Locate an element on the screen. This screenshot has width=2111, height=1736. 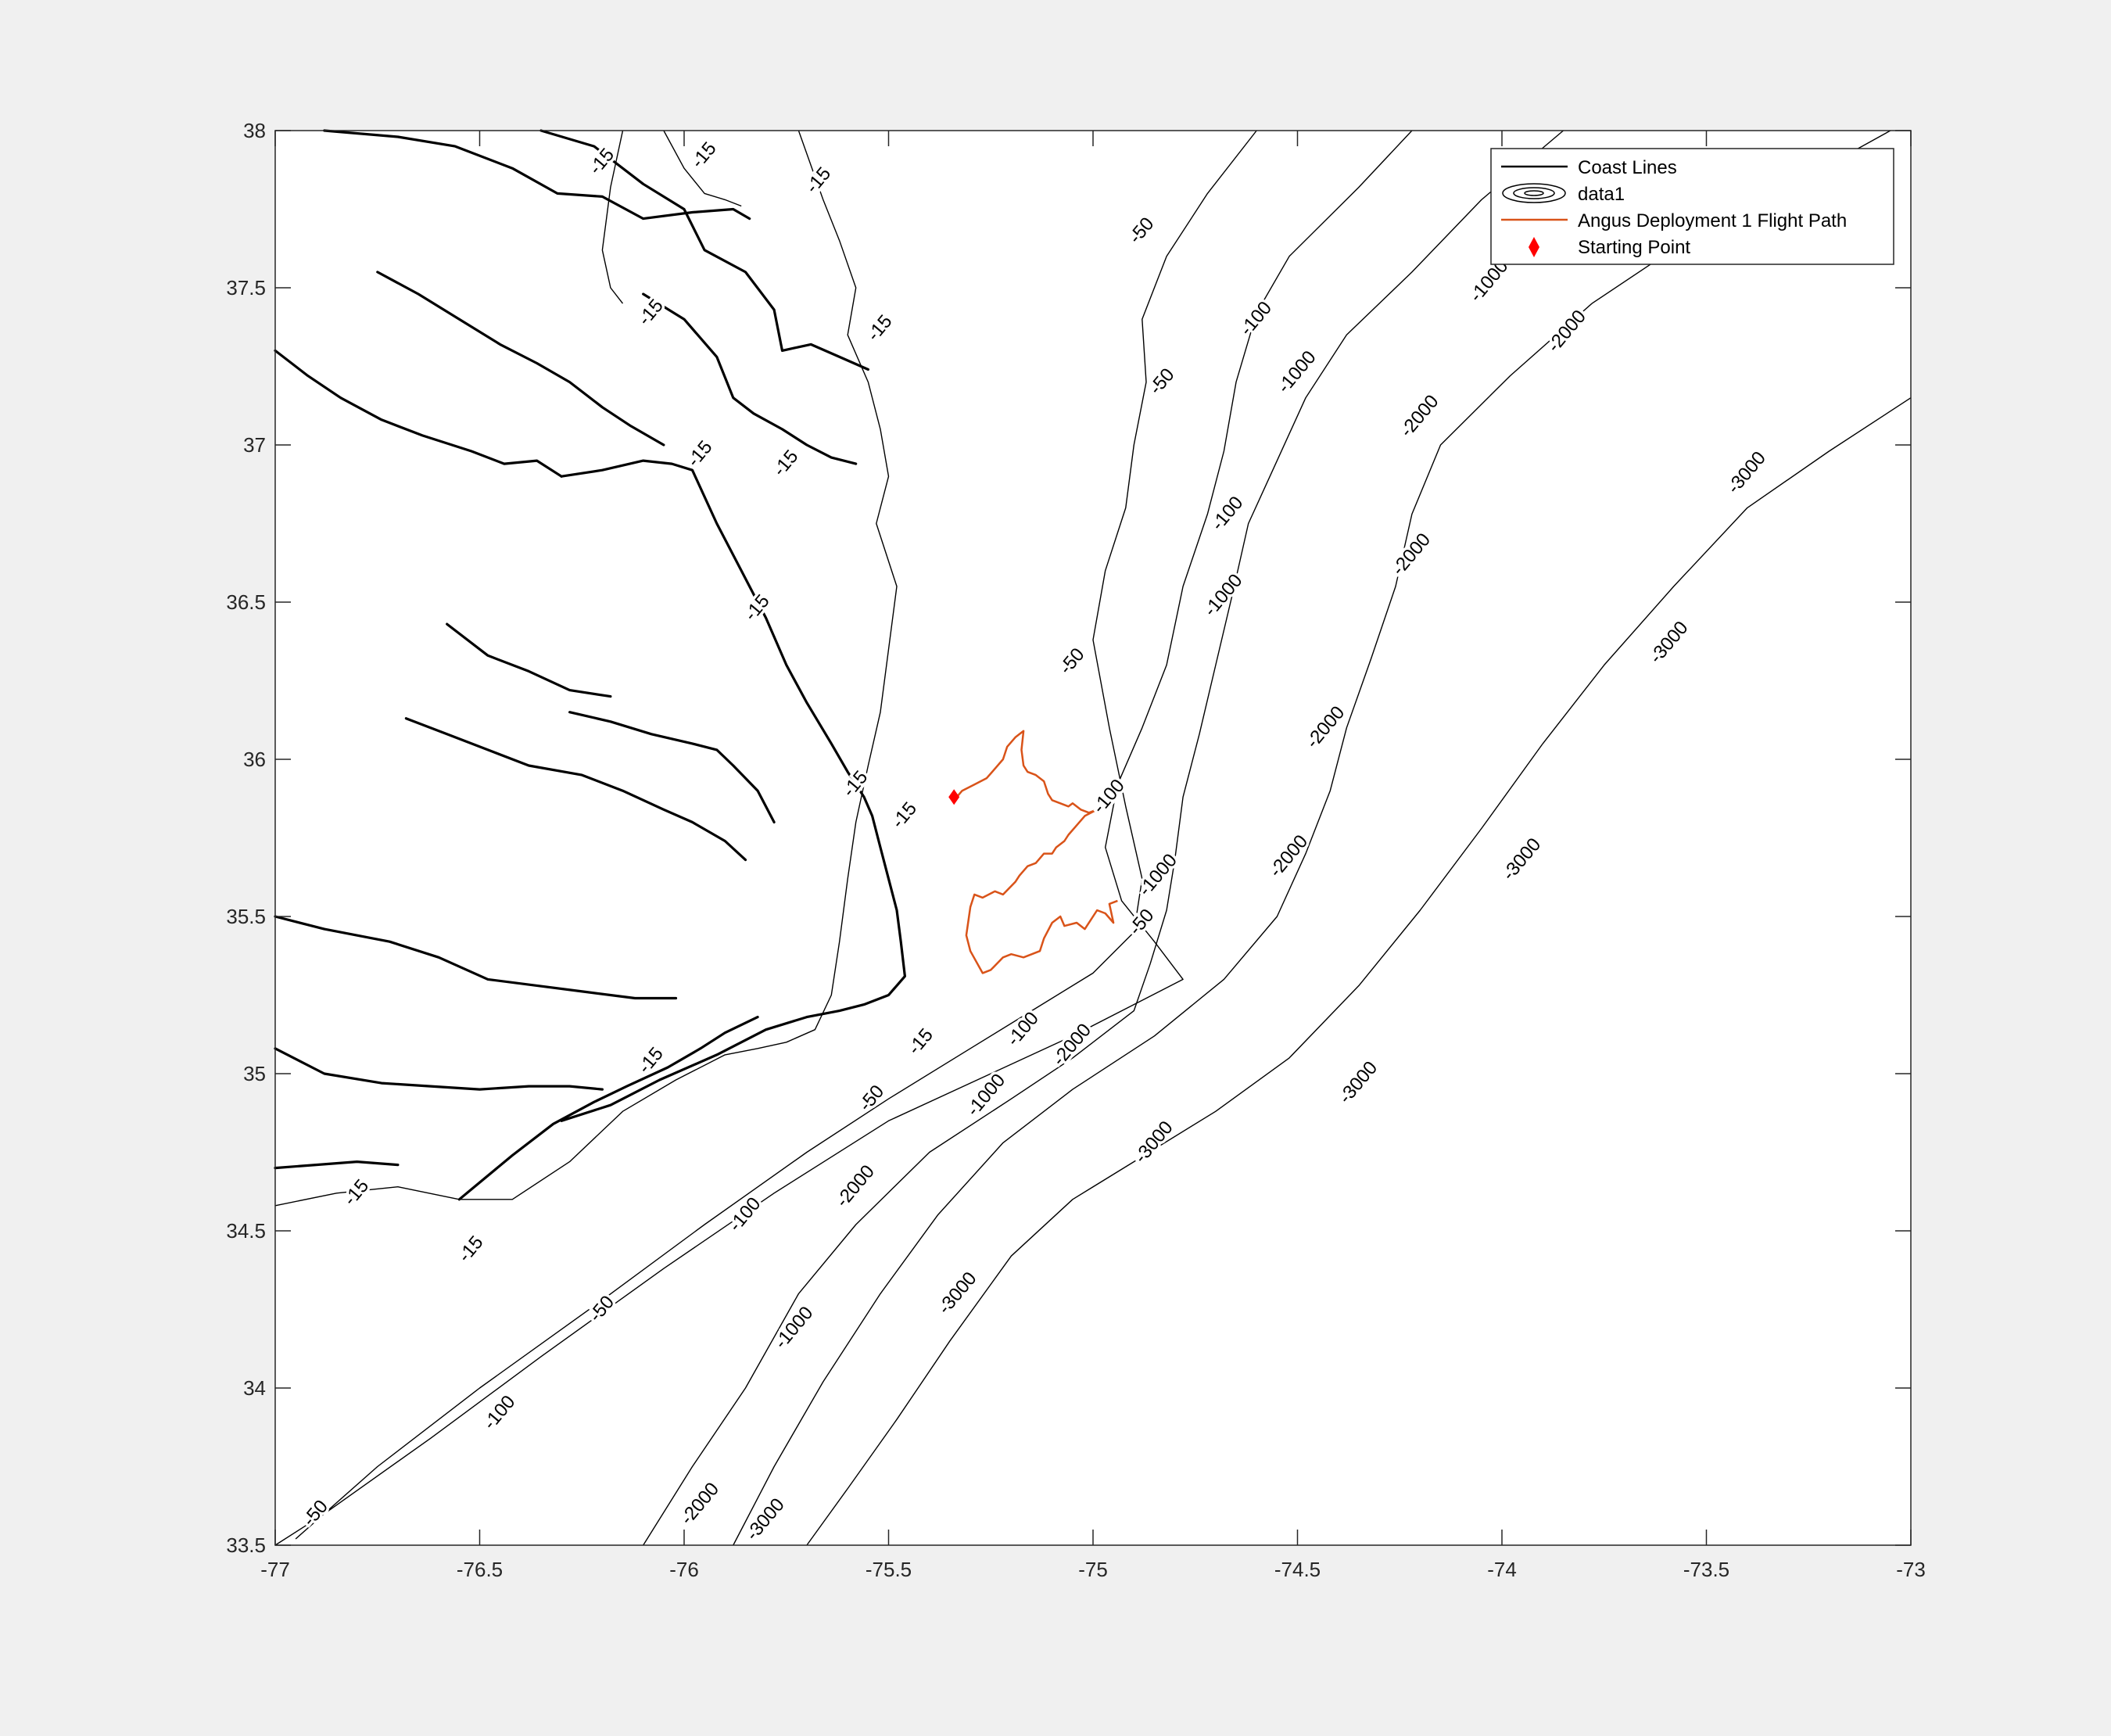
x-tick-label: -73 is located at coordinates (1911, 1569).